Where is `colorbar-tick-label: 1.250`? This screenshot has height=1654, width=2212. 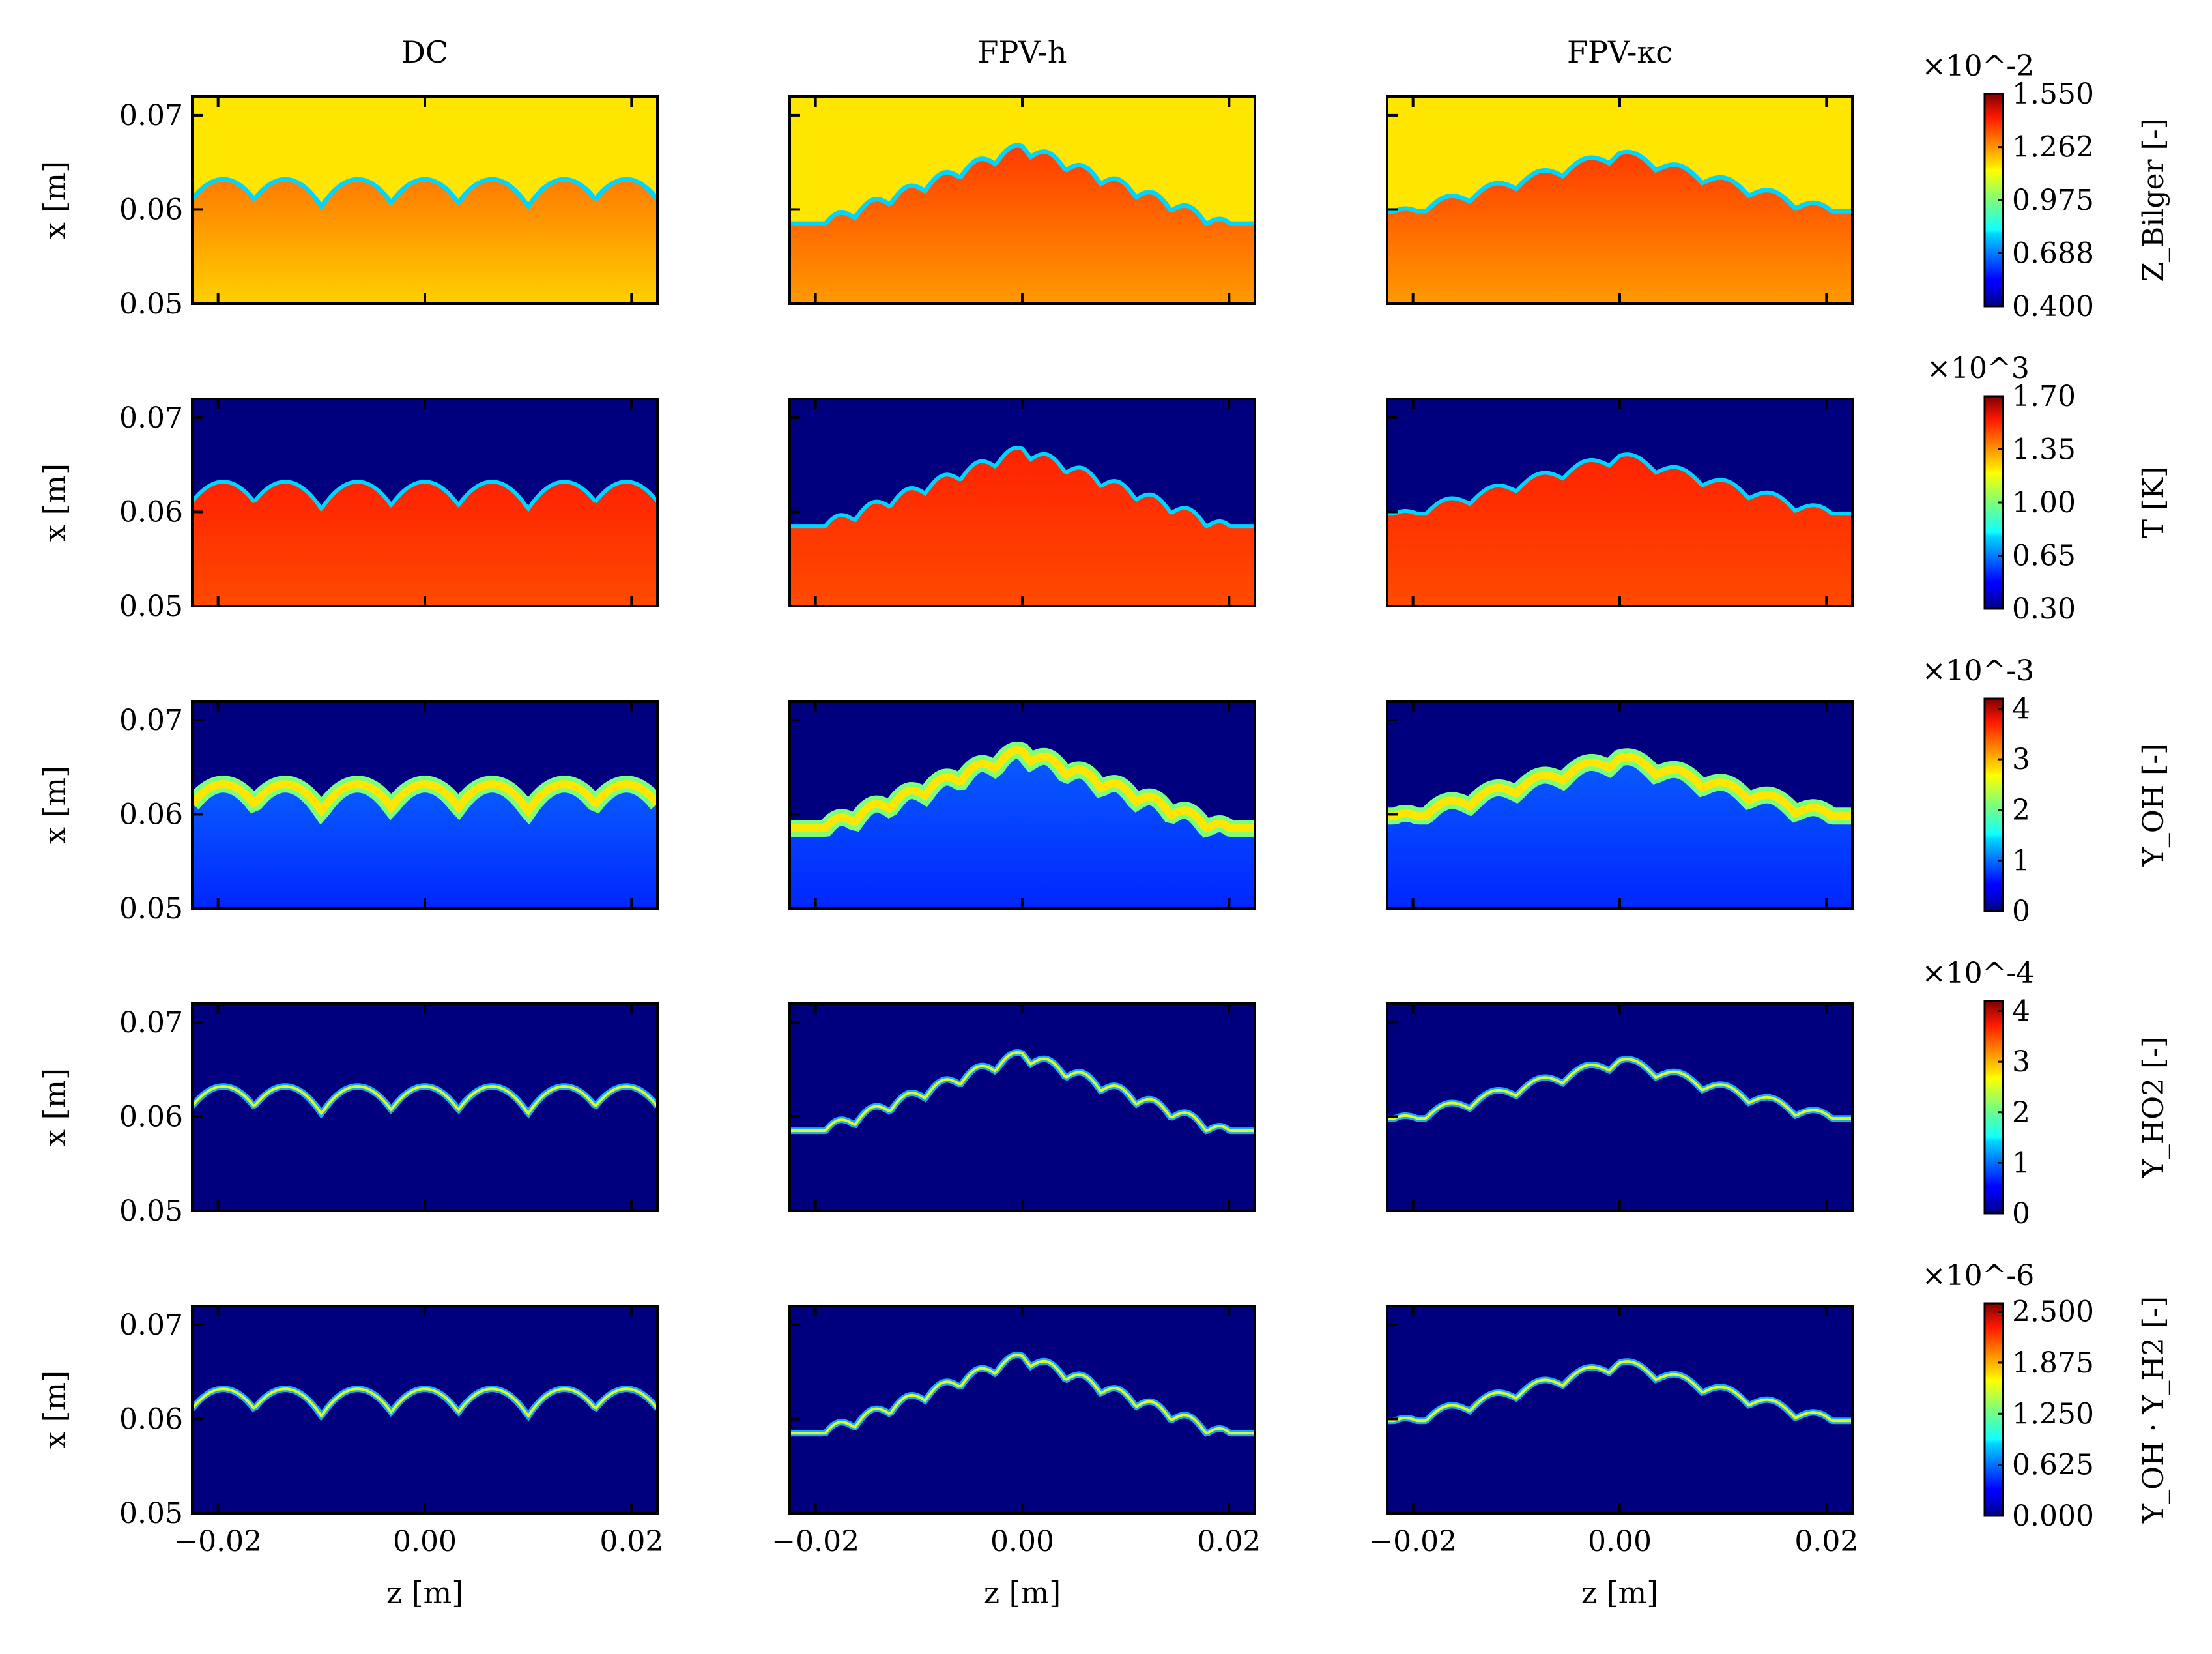 colorbar-tick-label: 1.250 is located at coordinates (2053, 1414).